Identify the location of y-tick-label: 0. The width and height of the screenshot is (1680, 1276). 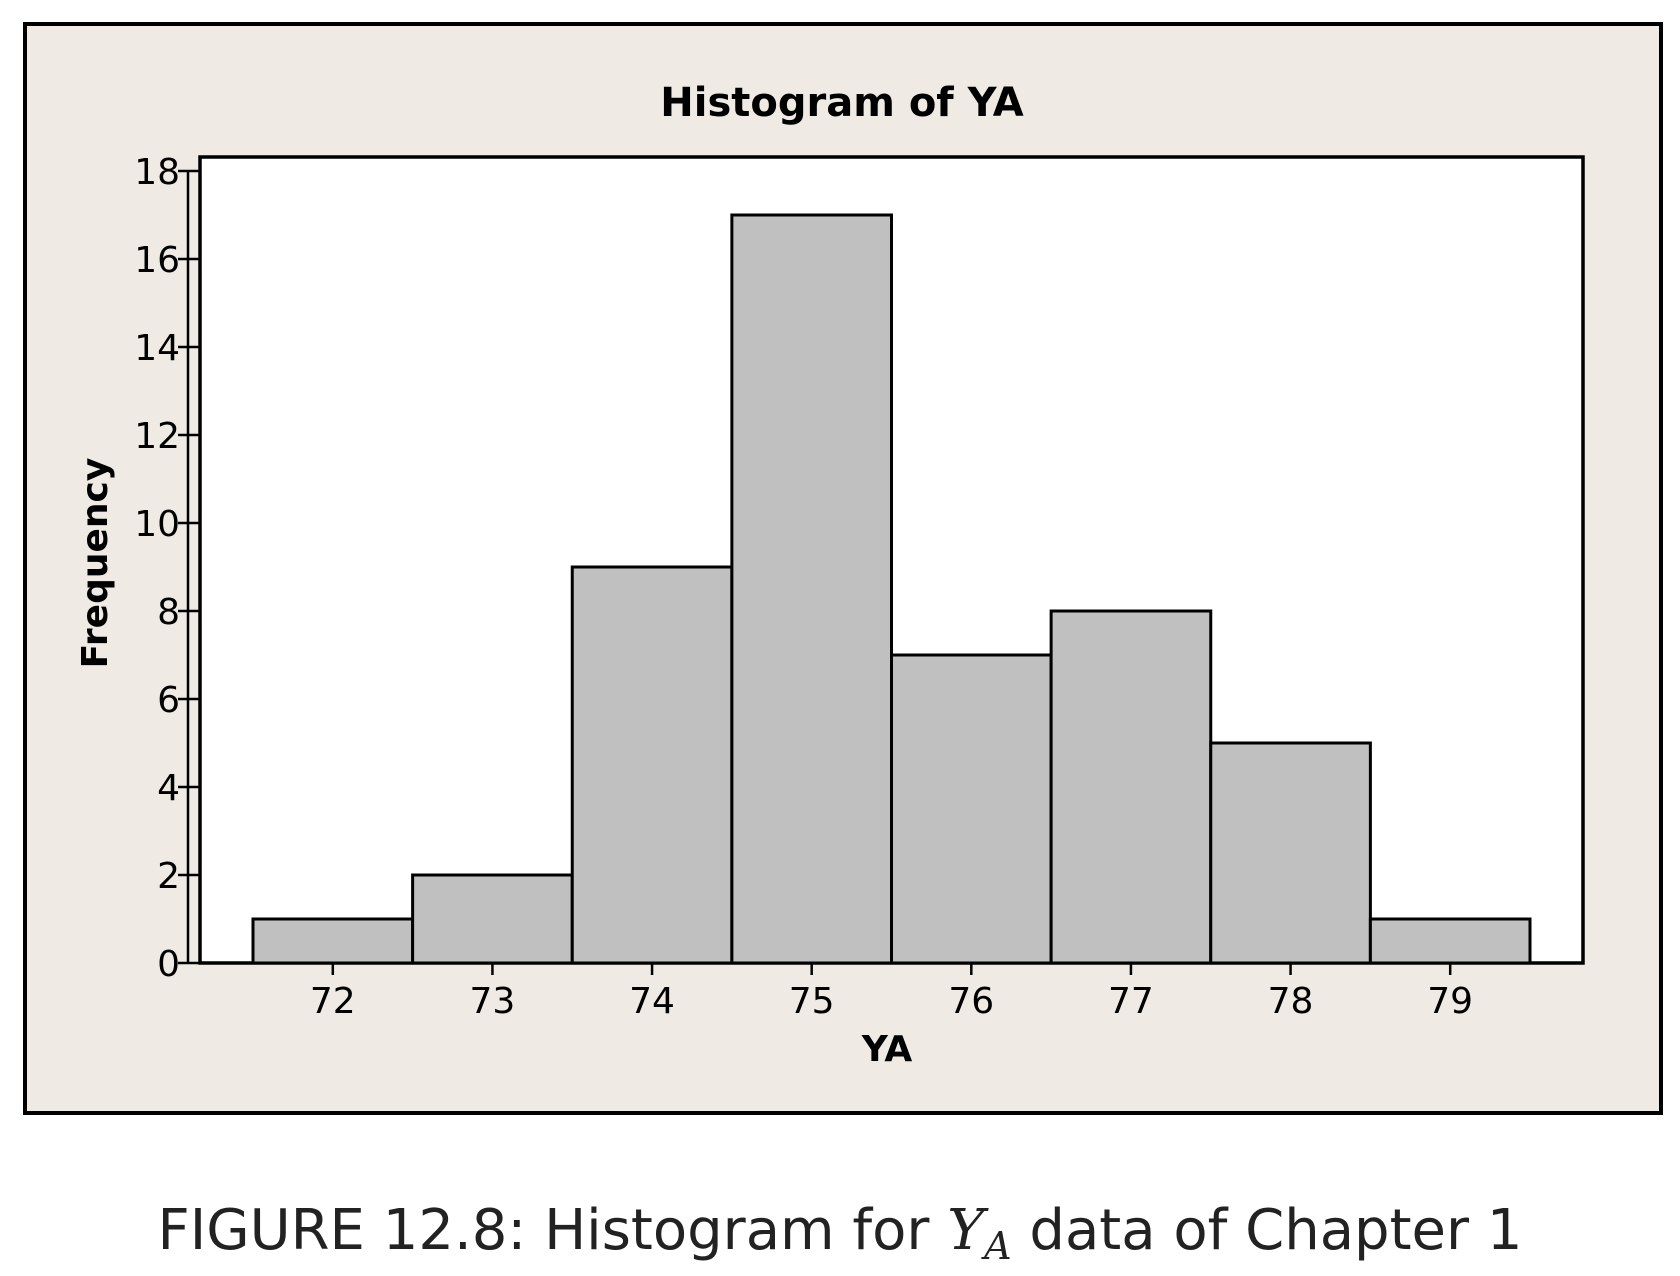
(168, 964).